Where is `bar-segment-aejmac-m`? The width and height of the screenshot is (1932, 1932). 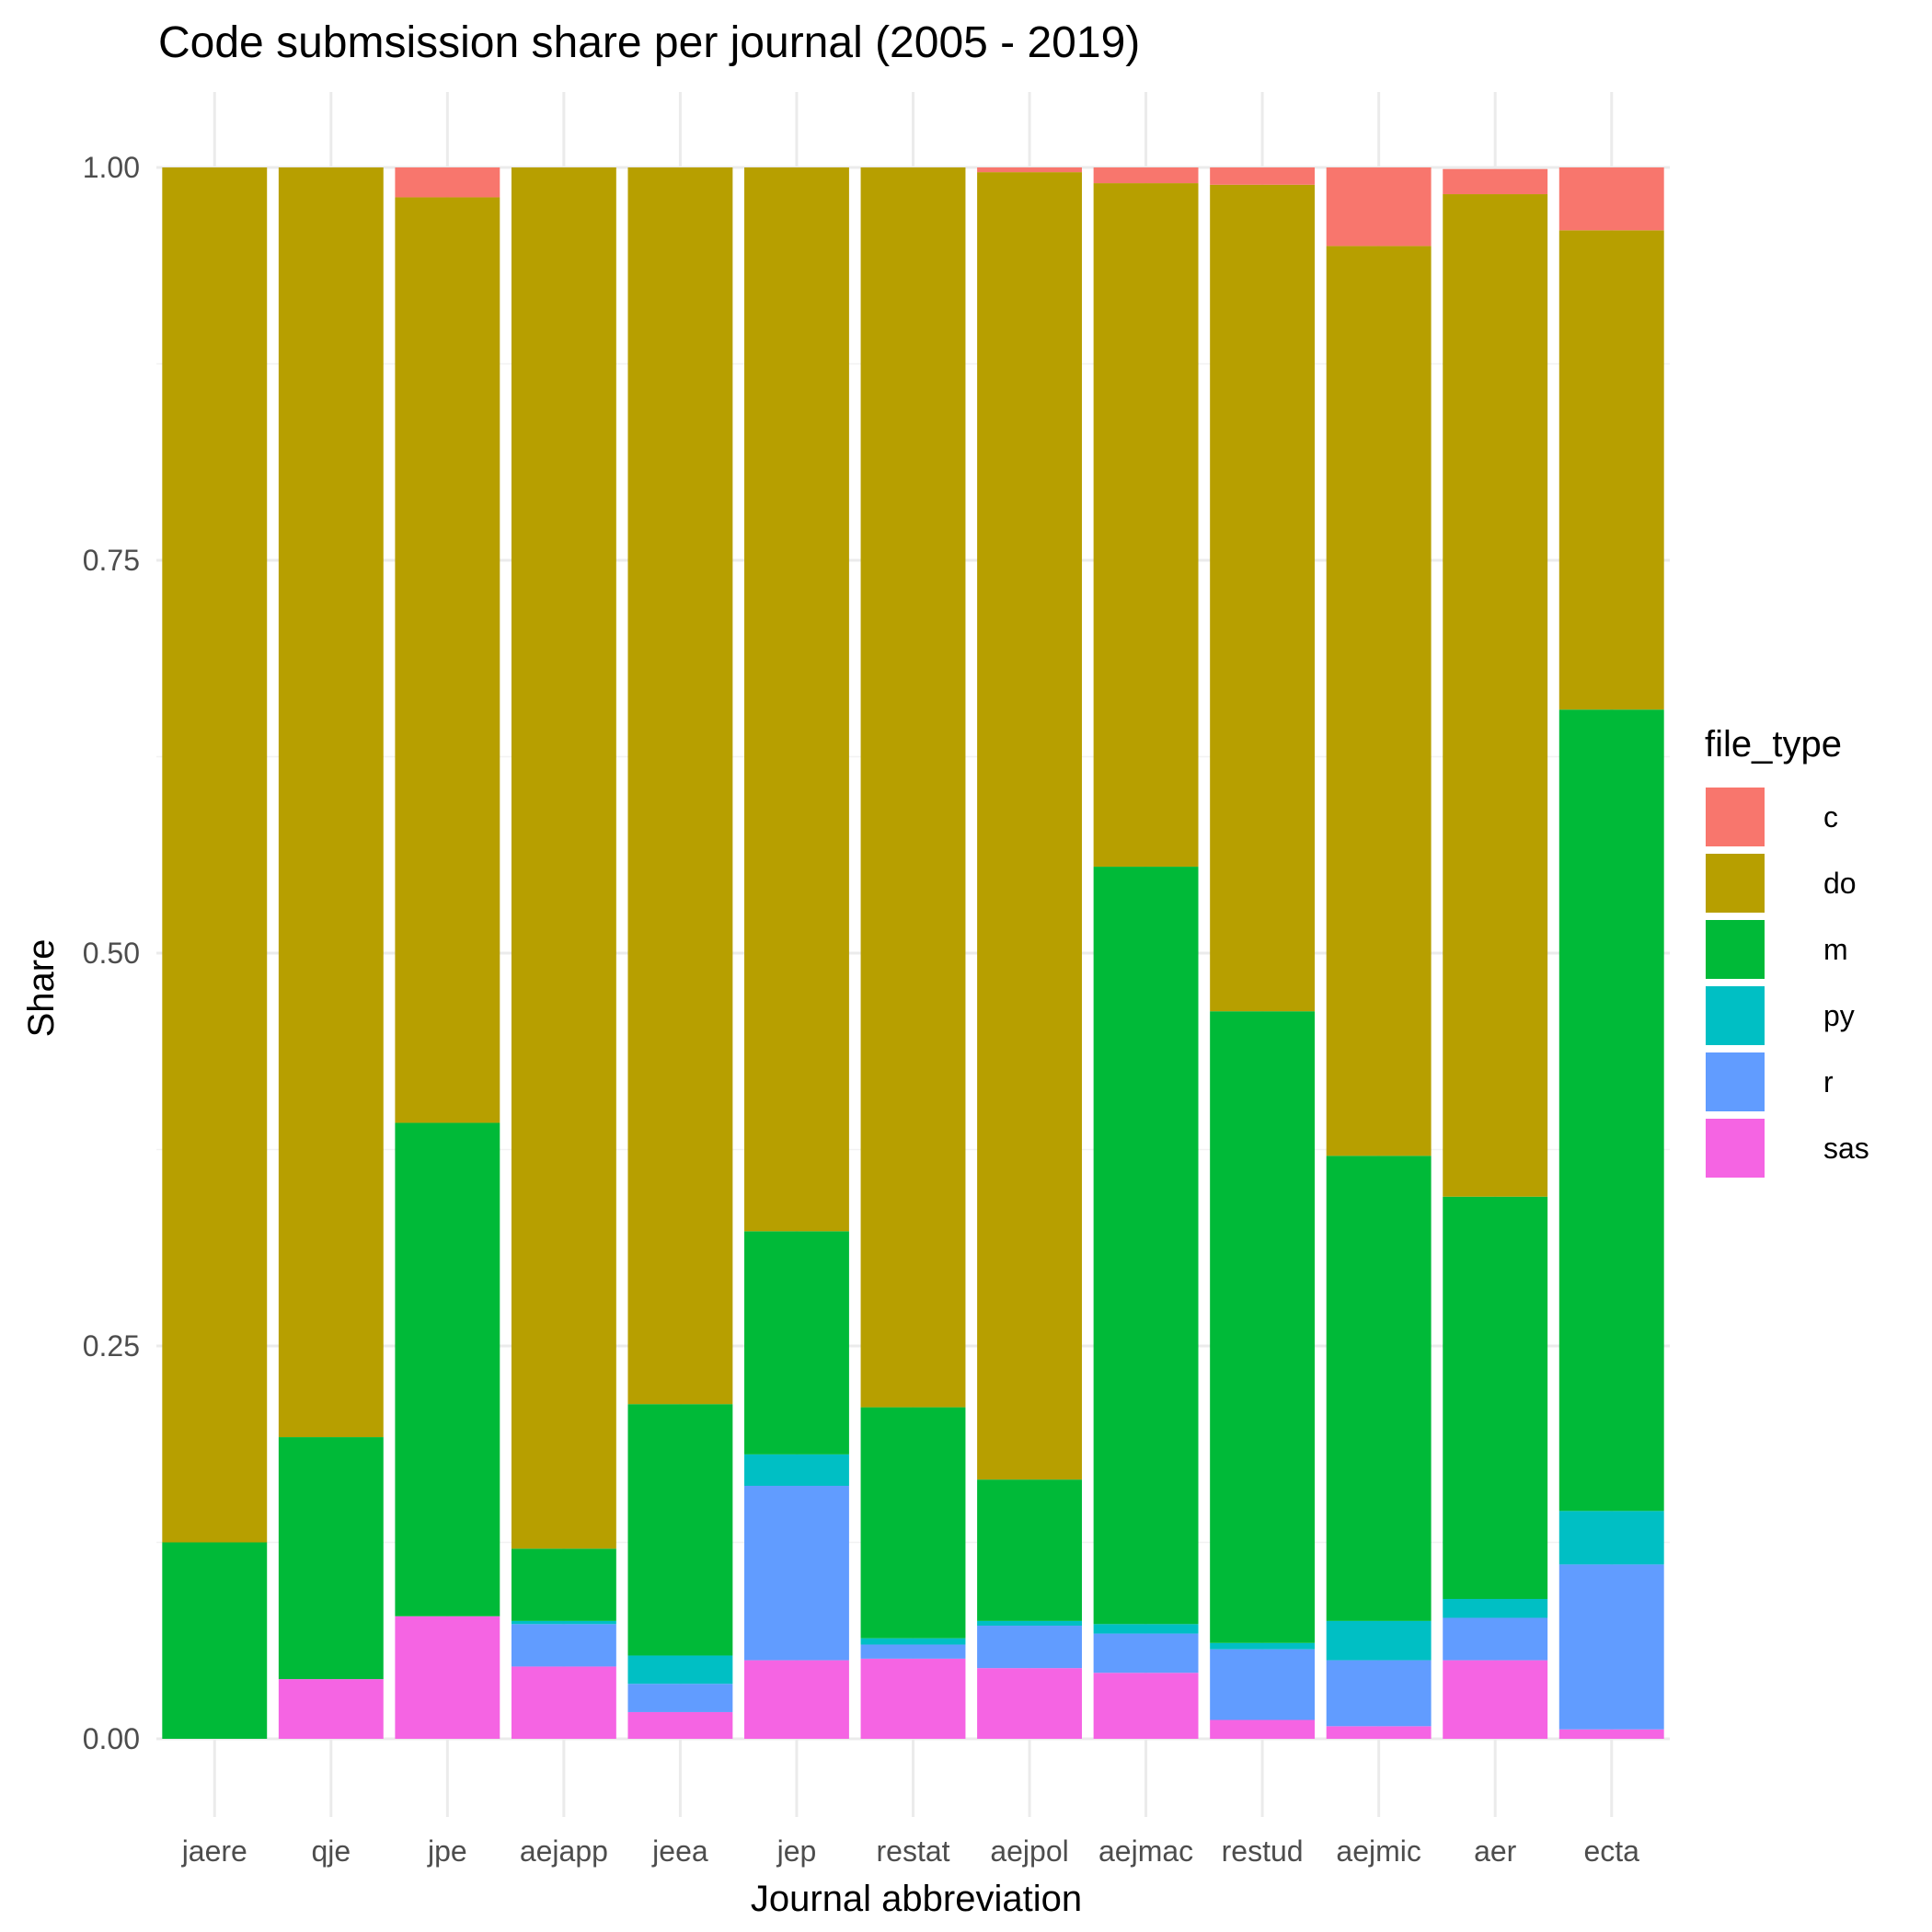 bar-segment-aejmac-m is located at coordinates (1146, 1246).